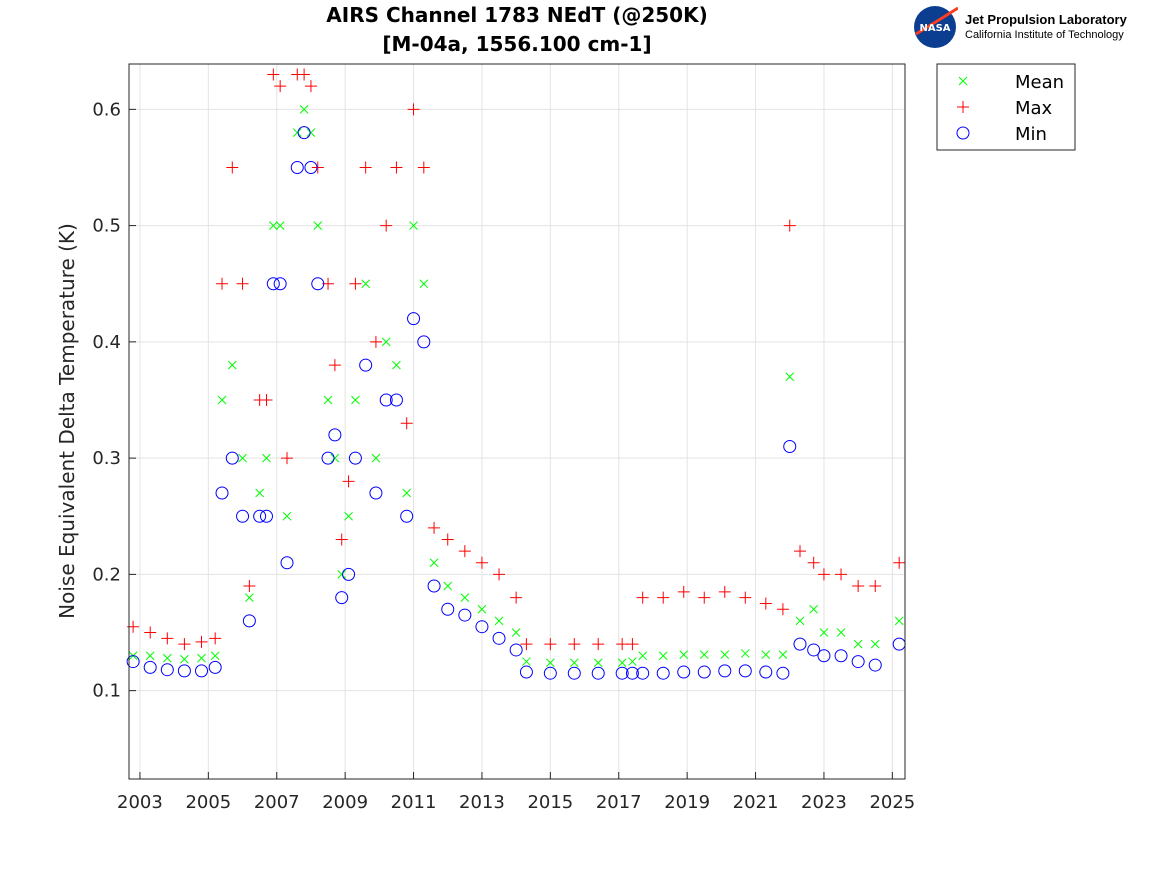 This screenshot has width=1167, height=875. I want to click on nasa-logo-text: NASA, so click(934, 28).